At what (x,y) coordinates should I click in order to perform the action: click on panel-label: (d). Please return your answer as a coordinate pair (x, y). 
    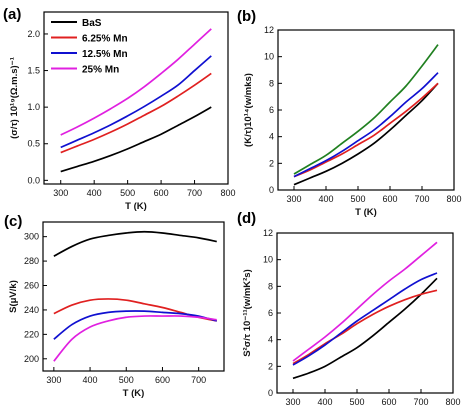
    Looking at the image, I should click on (246, 218).